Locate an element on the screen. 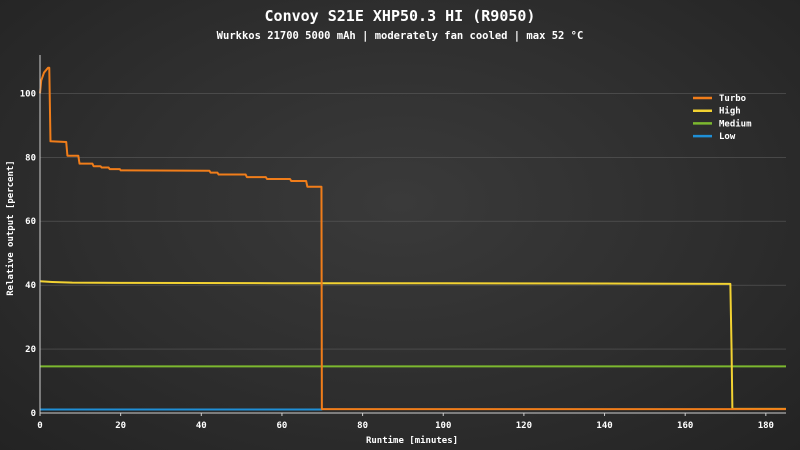 This screenshot has width=800, height=450. x-tick-label: 0 is located at coordinates (39, 426).